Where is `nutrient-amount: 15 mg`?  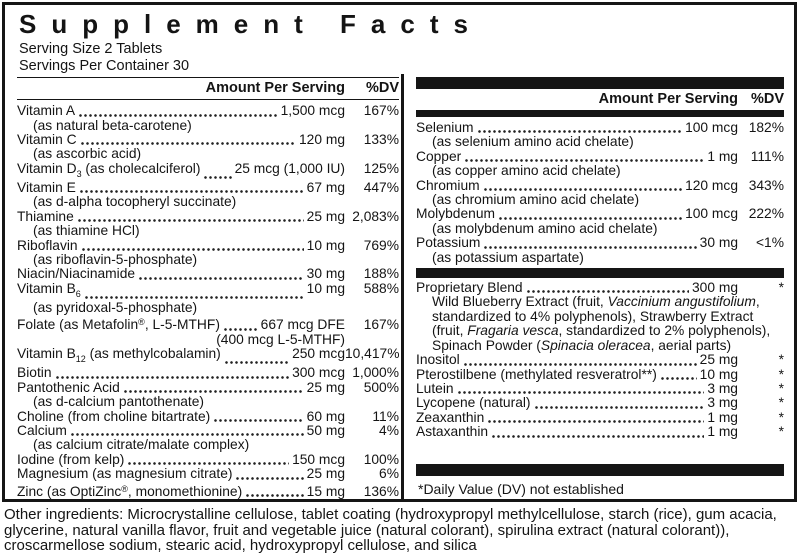
nutrient-amount: 15 mg is located at coordinates (325, 491).